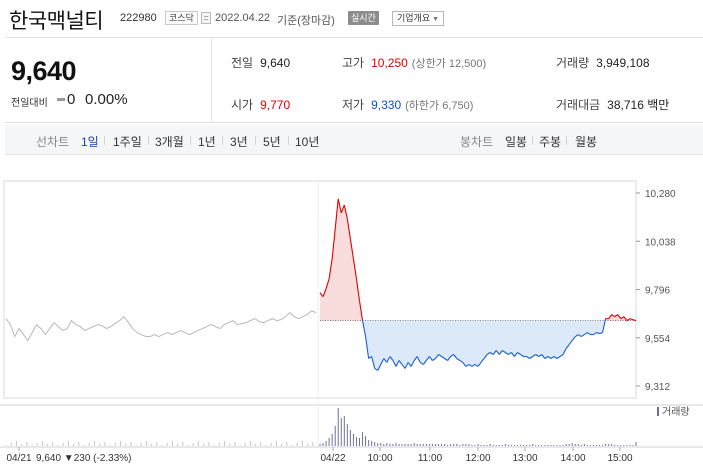 Image resolution: width=703 pixels, height=476 pixels. Describe the element at coordinates (586, 142) in the screenshot. I see `candle-monthly: 월봉` at that location.